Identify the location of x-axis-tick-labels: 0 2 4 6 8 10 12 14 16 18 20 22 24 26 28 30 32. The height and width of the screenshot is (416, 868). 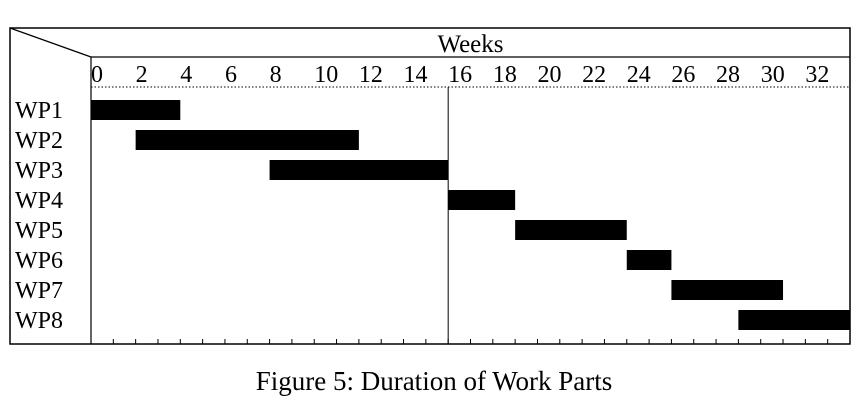
(460, 75).